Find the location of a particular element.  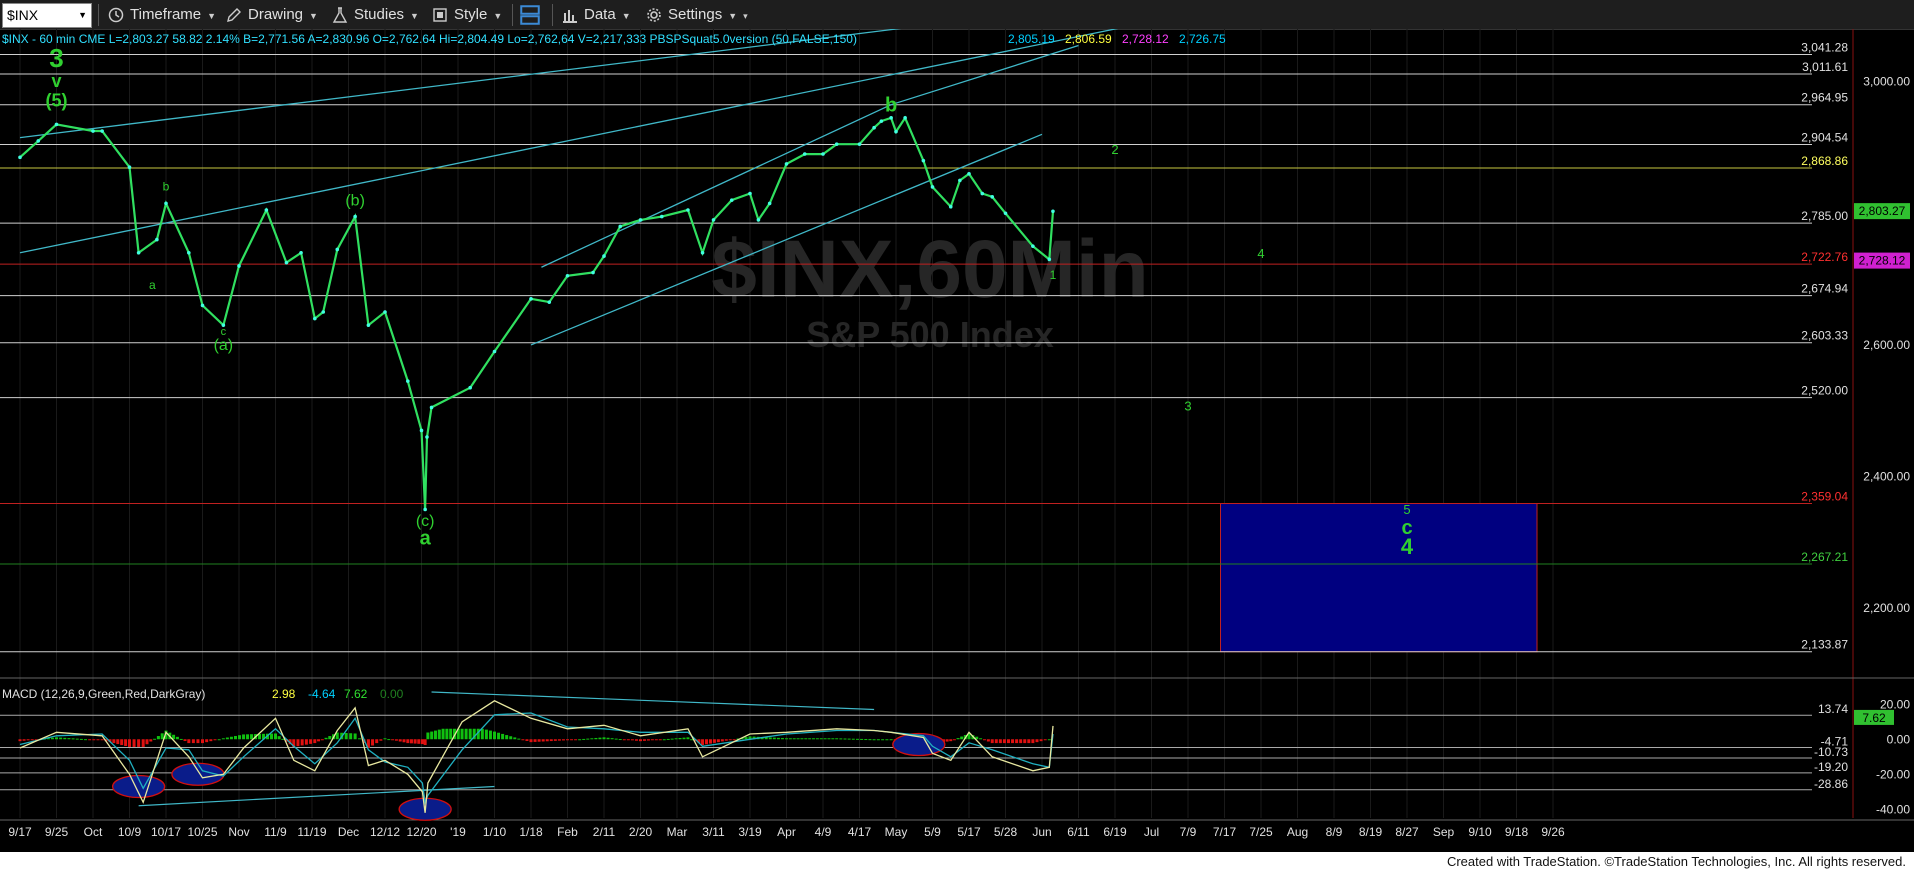

wave-label: a is located at coordinates (152, 285).